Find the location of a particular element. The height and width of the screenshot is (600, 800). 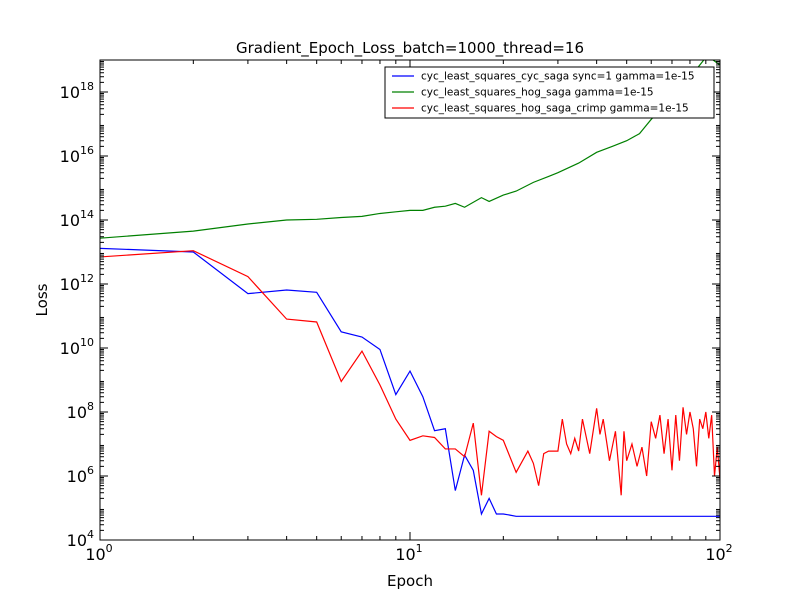

y-tick-label: 10¹² is located at coordinates (77, 283).